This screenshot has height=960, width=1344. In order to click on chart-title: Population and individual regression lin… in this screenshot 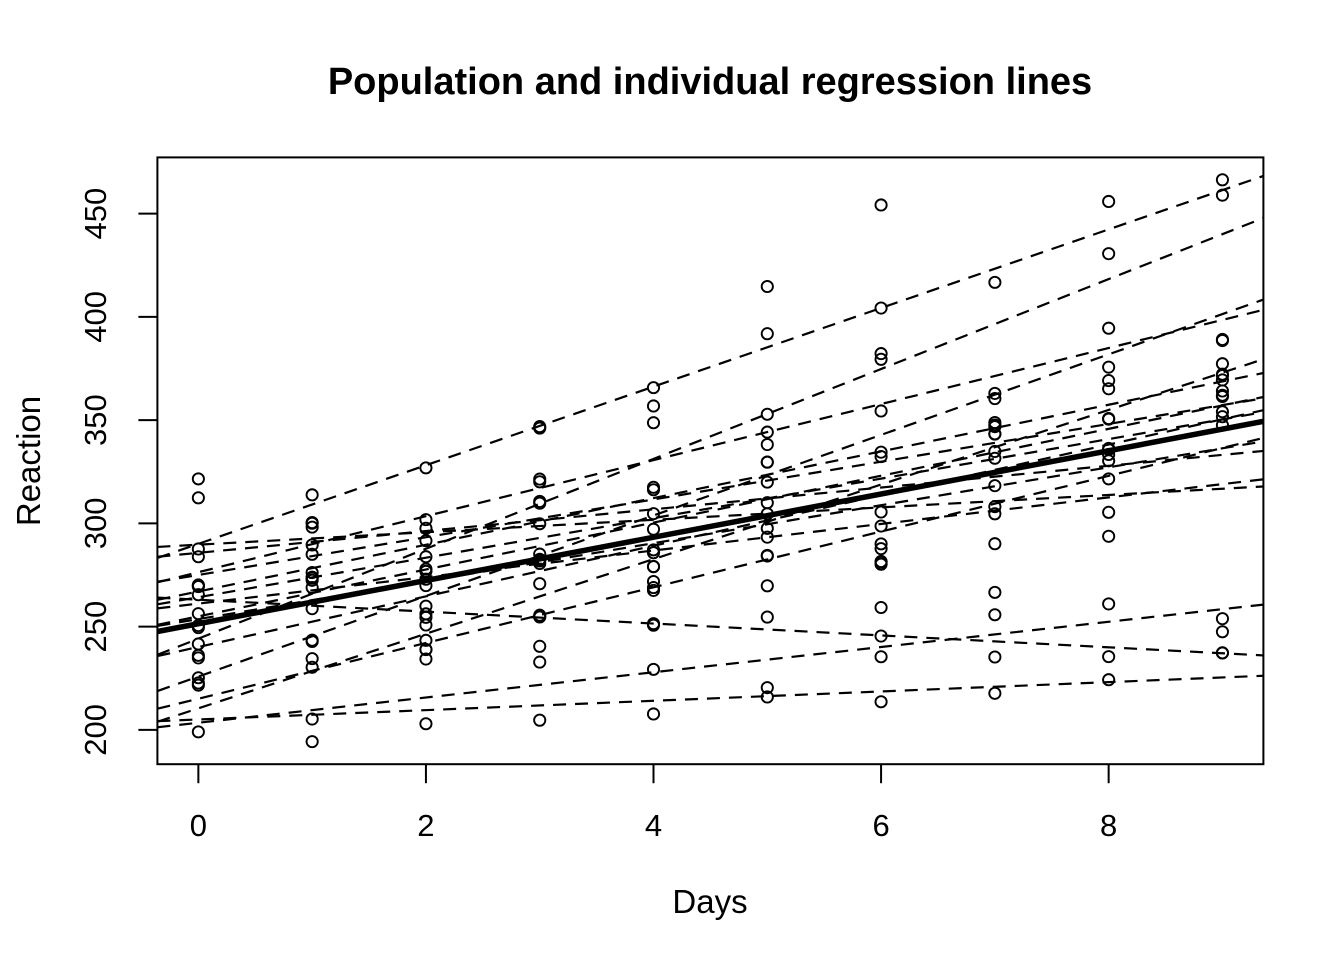, I will do `click(710, 82)`.